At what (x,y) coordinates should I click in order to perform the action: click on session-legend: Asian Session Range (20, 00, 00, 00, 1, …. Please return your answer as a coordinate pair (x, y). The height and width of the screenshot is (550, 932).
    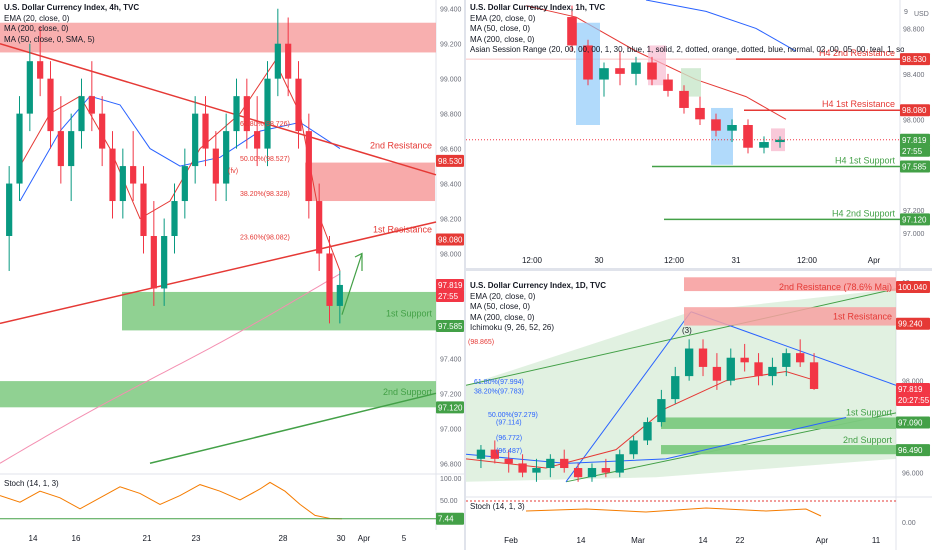
    Looking at the image, I should click on (687, 49).